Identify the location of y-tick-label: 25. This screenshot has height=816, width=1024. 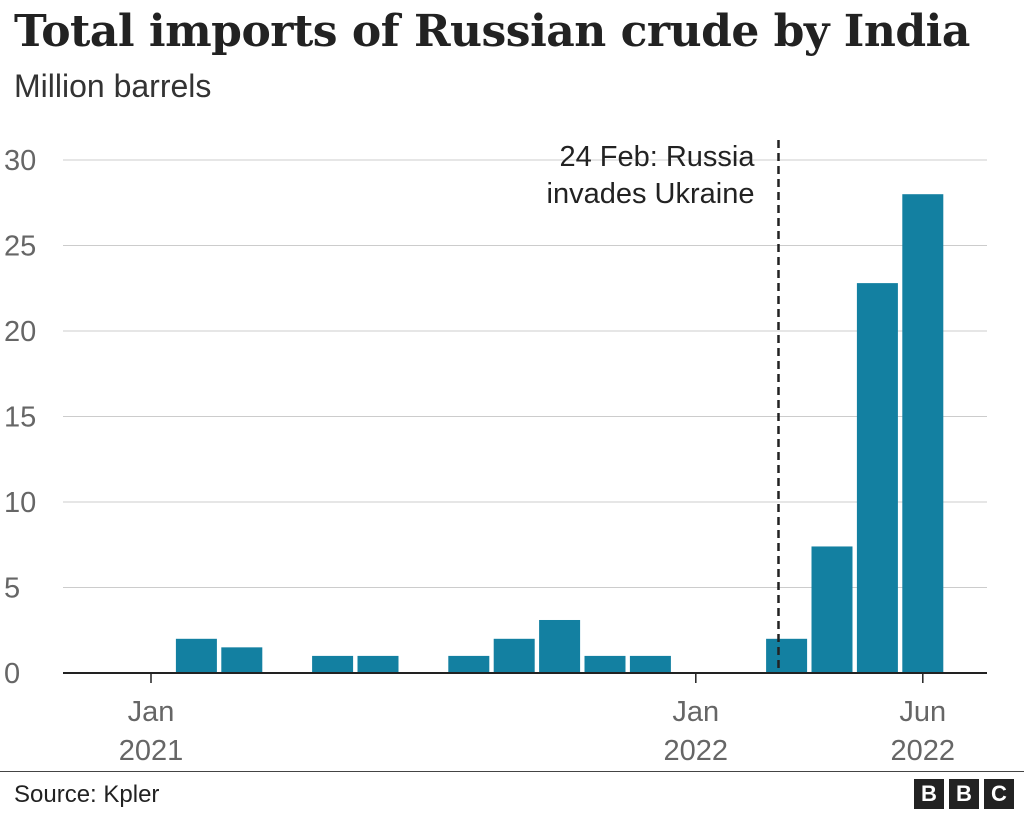
(20, 247).